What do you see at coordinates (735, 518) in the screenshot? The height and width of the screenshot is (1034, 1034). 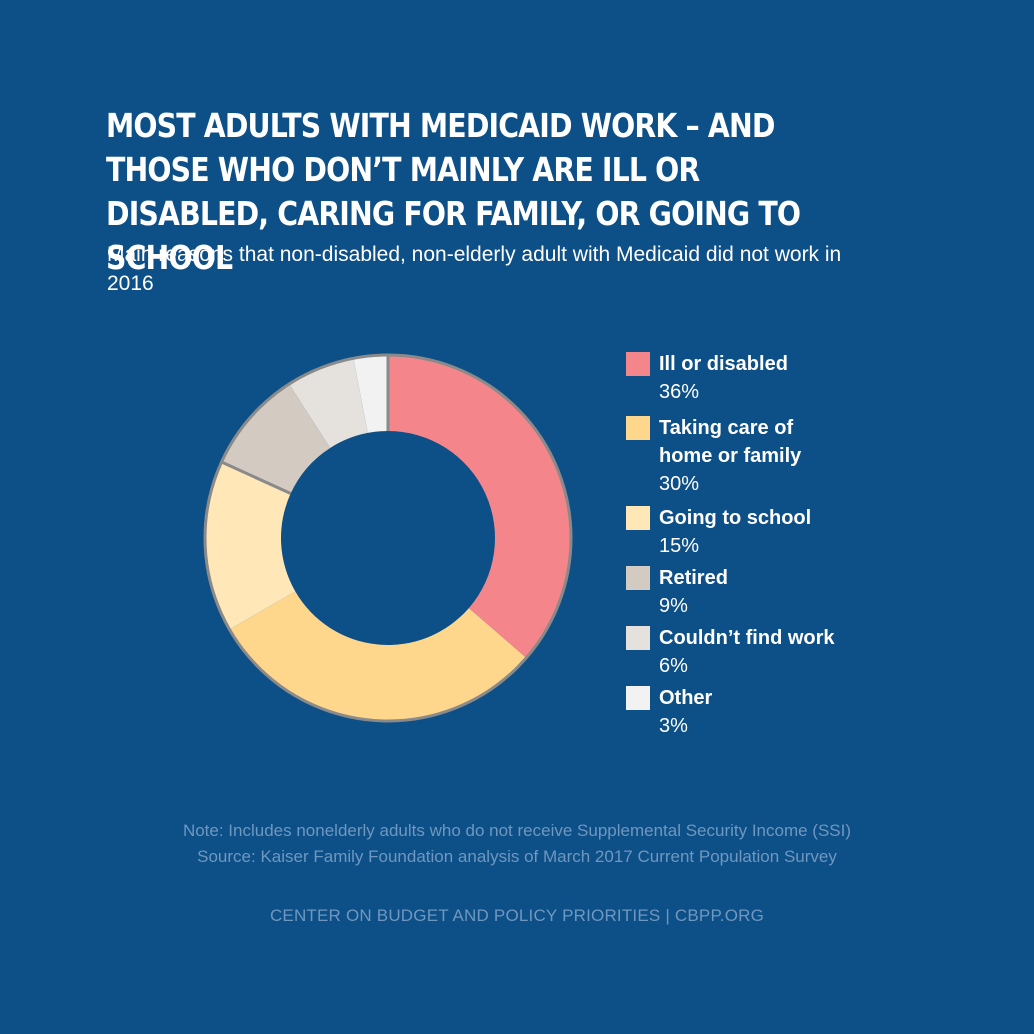 I see `legend-label: Going to school` at bounding box center [735, 518].